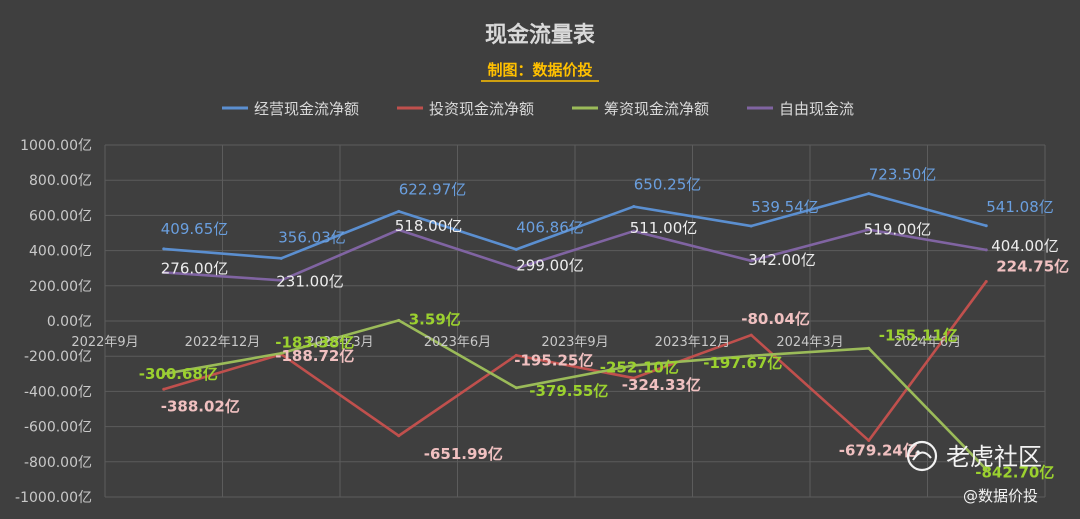 This screenshot has height=519, width=1080. Describe the element at coordinates (927, 342) in the screenshot. I see `x-tick-label: 2024年6月` at that location.